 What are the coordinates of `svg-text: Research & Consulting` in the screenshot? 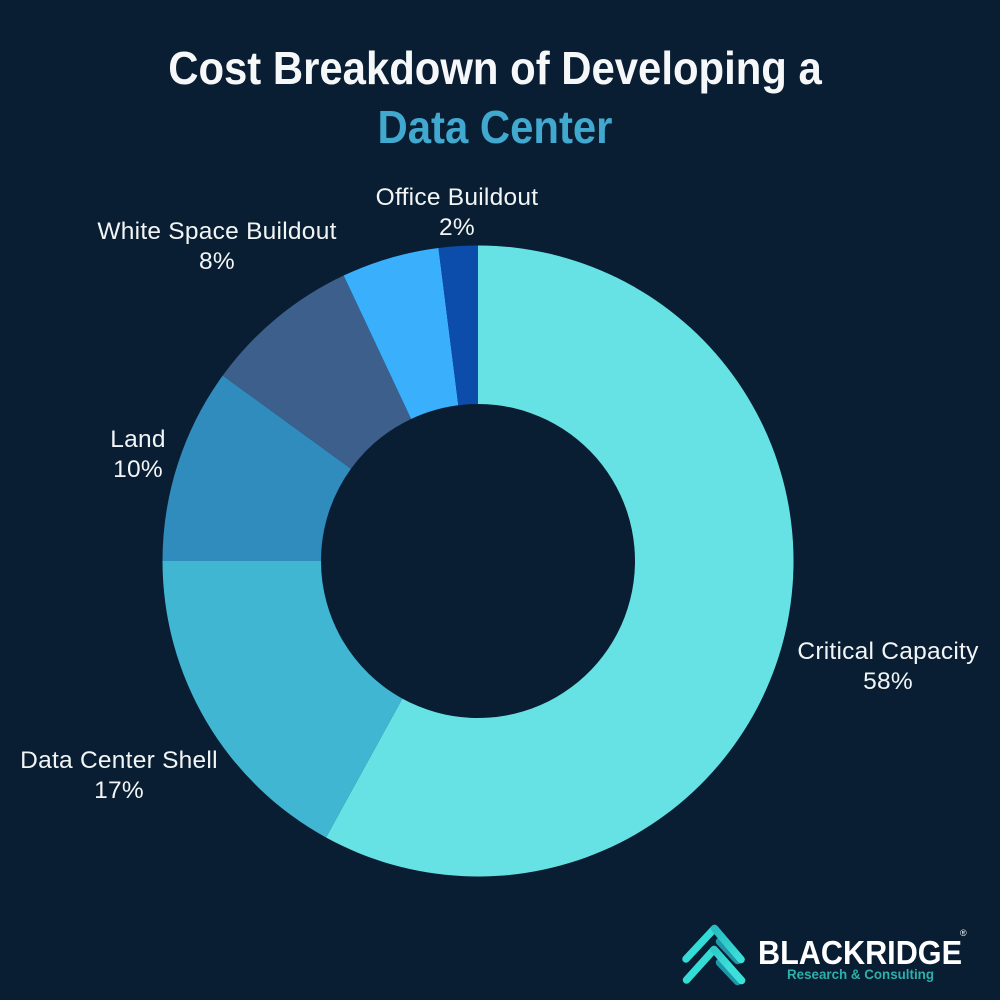 It's located at (860, 974).